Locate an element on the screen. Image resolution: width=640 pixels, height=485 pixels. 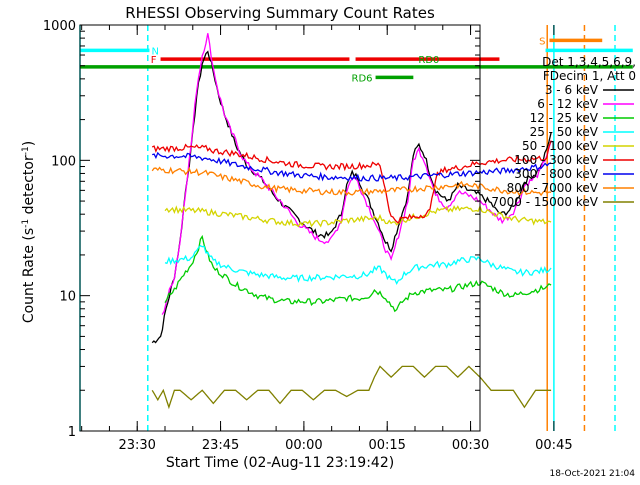
x-tick-label-0: 23:30 is located at coordinates (136, 445).